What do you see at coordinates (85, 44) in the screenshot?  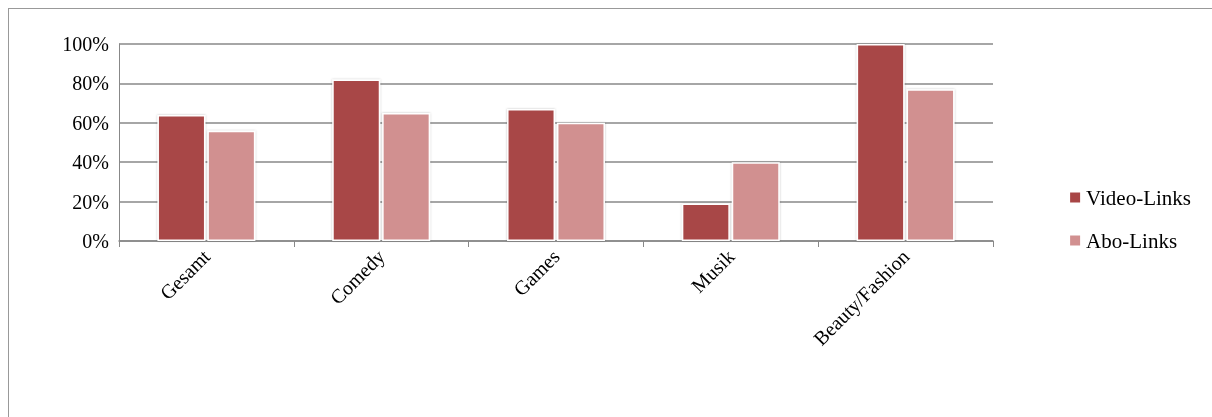 I see `y-tick-label: 100%` at bounding box center [85, 44].